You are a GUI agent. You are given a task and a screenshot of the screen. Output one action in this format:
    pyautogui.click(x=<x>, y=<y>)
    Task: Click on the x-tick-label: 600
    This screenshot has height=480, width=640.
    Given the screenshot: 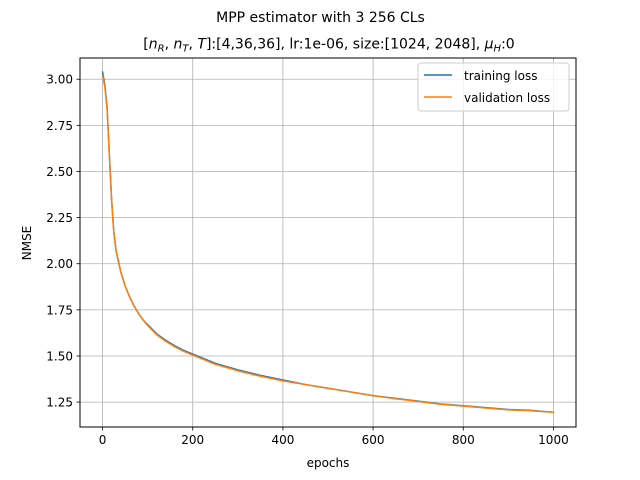 What is the action you would take?
    pyautogui.click(x=373, y=440)
    